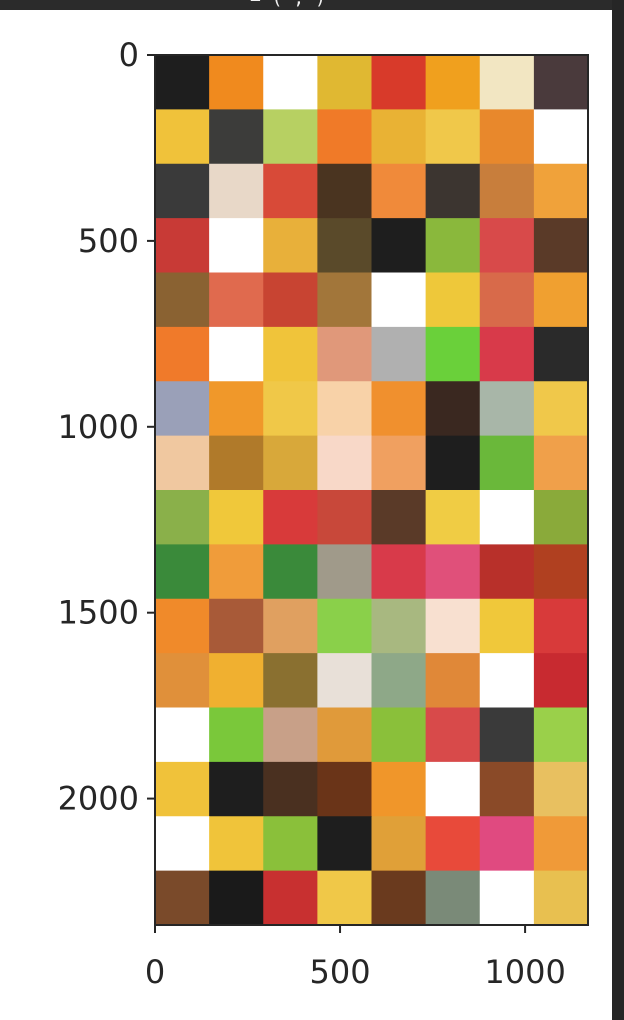 The image size is (624, 1020). I want to click on x-tick-label: 500, so click(340, 972).